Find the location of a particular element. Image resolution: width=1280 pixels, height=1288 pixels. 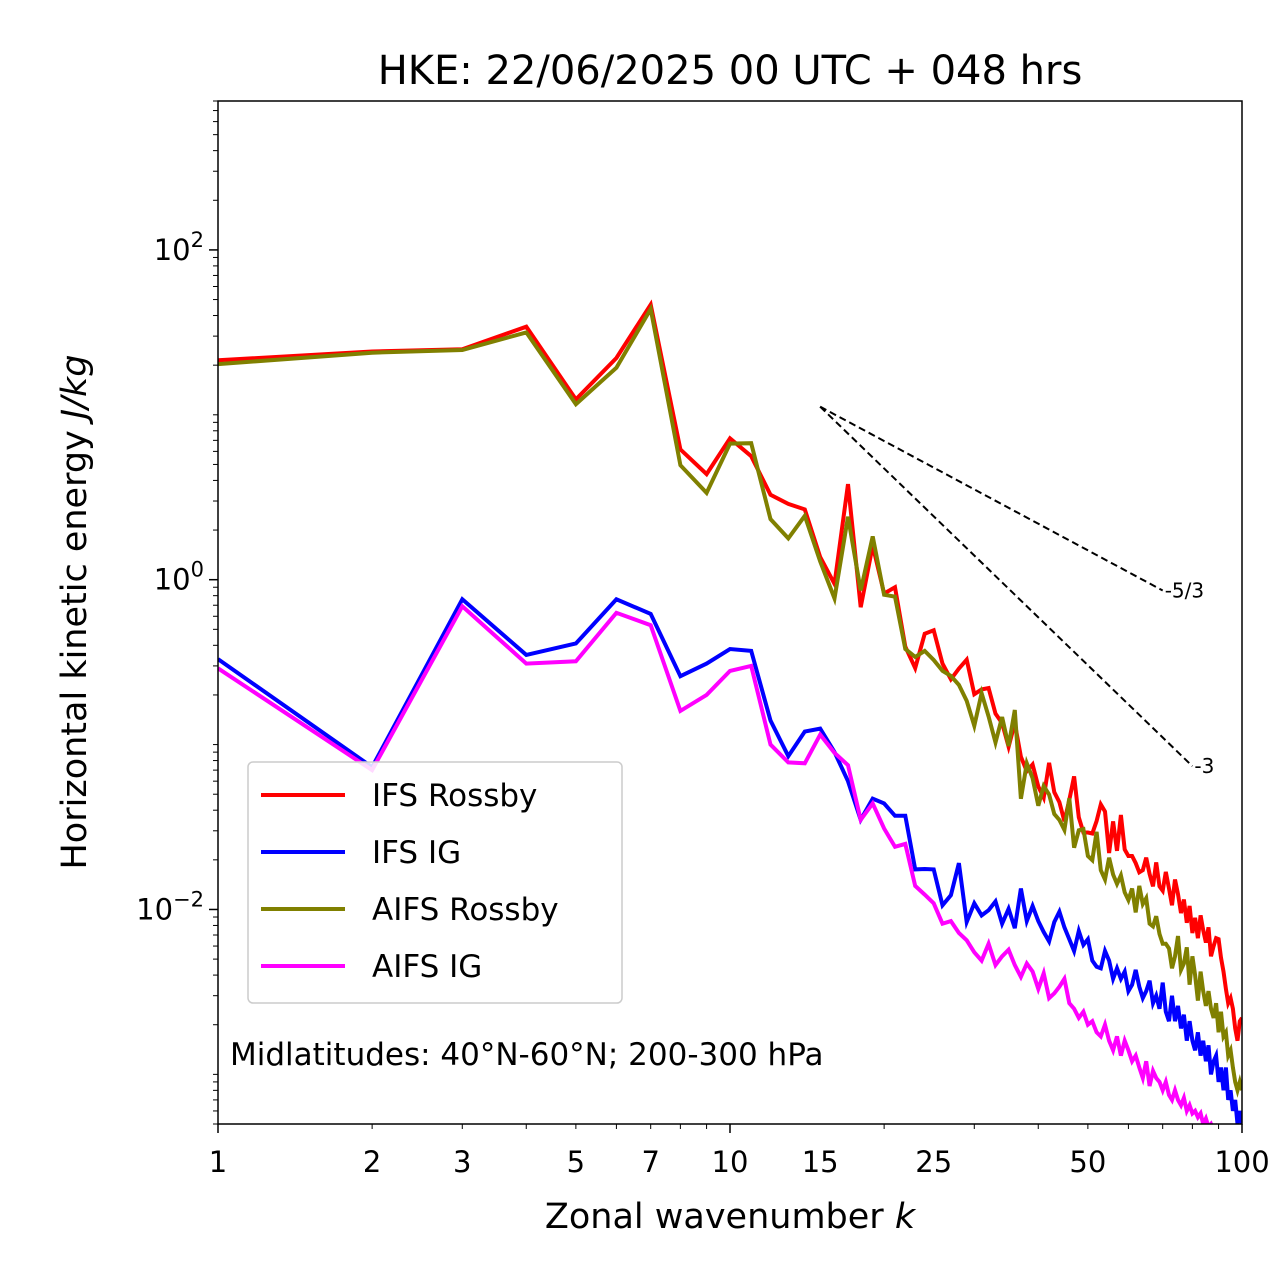

legend-label-ifs-ig: IFS IG is located at coordinates (416, 853).